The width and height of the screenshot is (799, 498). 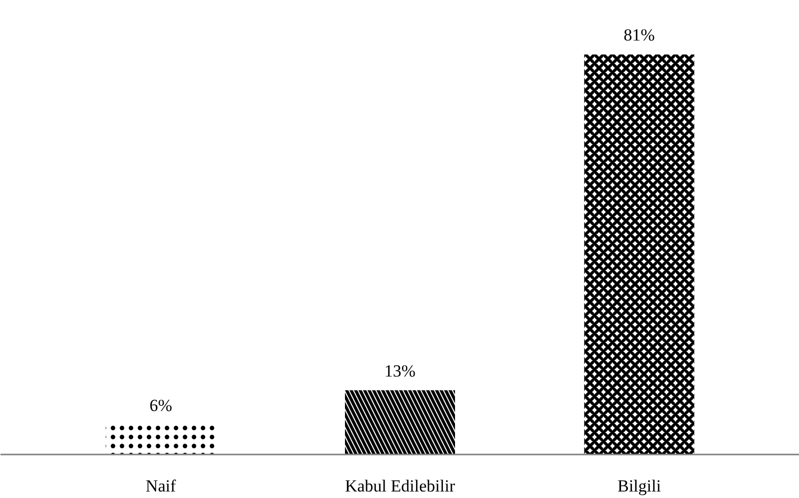 I want to click on x-tick-label: Kabul Edilebilir, so click(x=400, y=486).